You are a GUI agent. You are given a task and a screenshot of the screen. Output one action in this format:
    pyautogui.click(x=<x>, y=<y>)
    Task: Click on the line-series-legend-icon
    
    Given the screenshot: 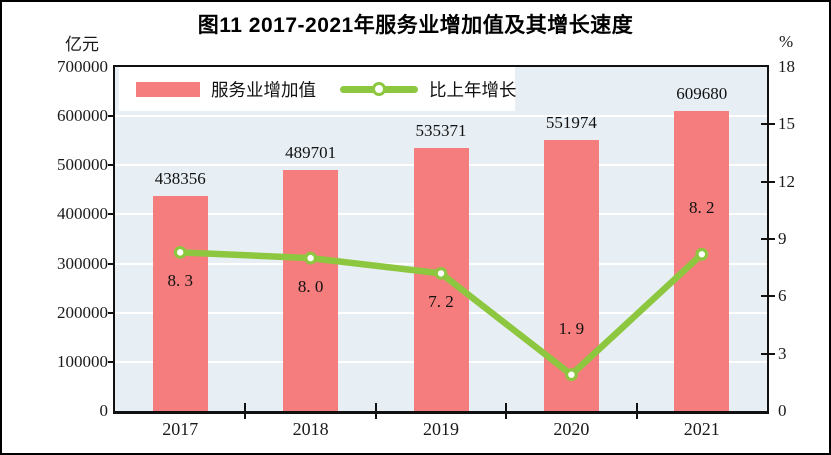 What is the action you would take?
    pyautogui.click(x=379, y=89)
    